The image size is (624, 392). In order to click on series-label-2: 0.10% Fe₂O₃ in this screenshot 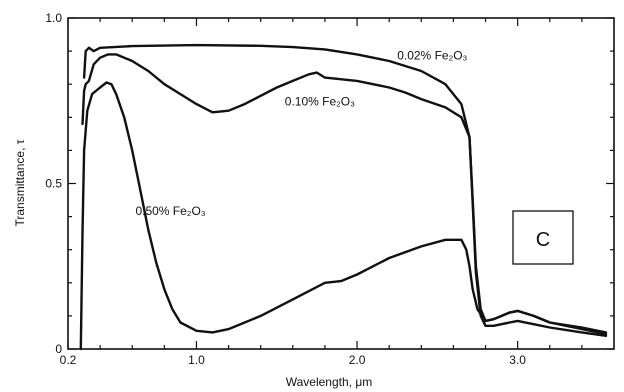, I will do `click(320, 102)`.